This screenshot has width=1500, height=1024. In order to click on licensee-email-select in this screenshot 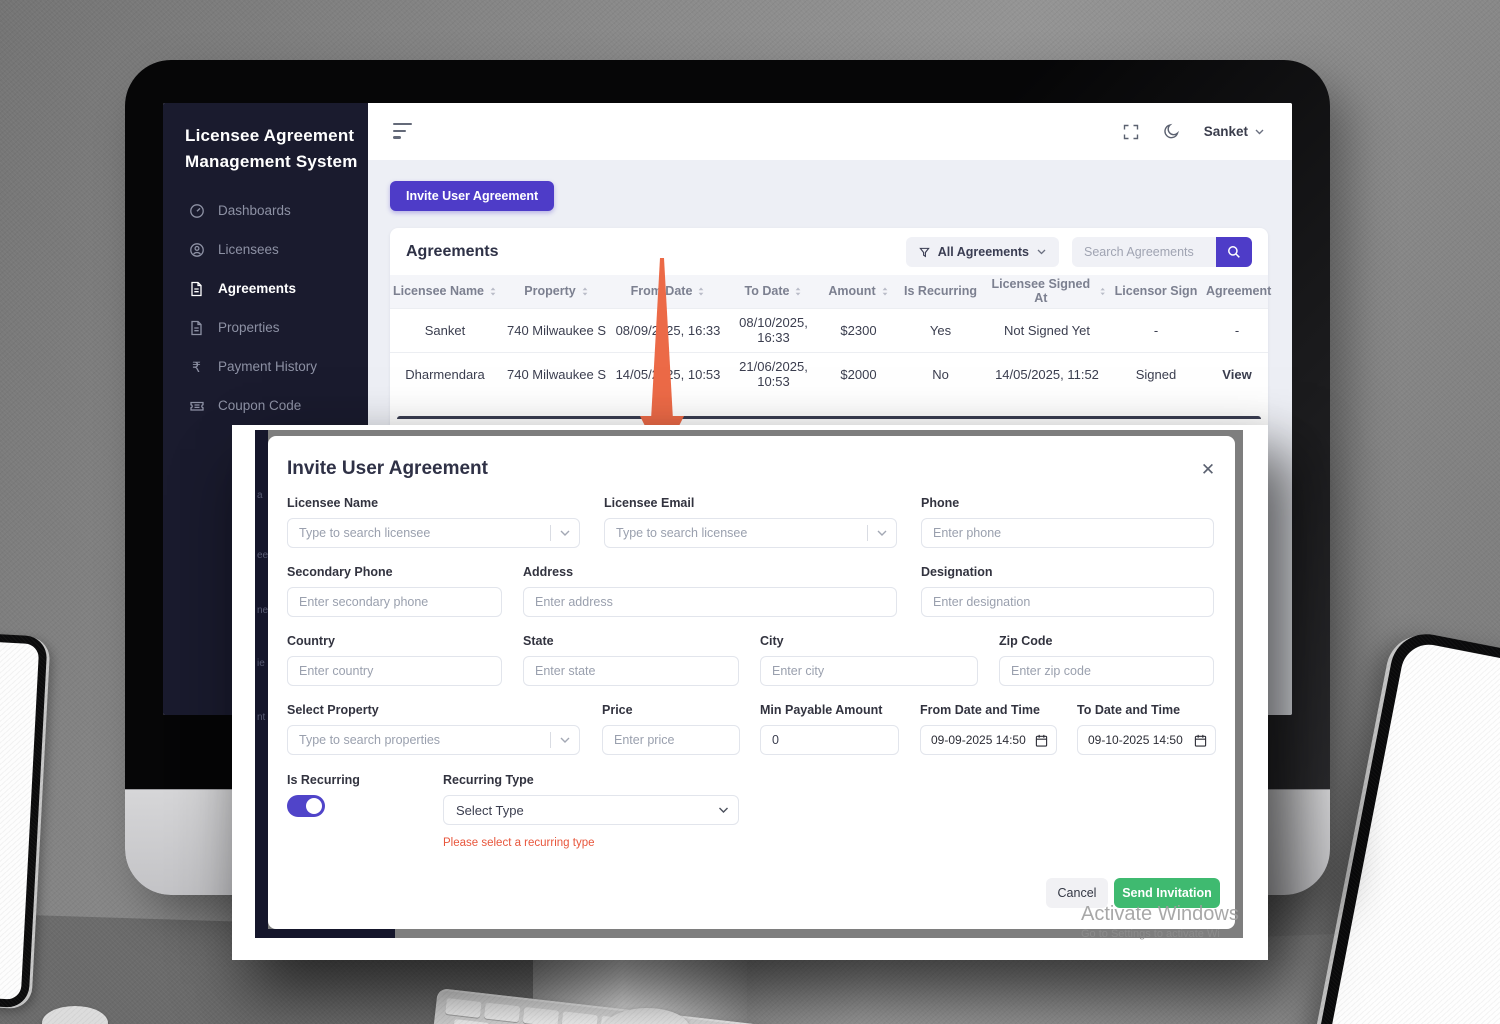, I will do `click(750, 533)`.